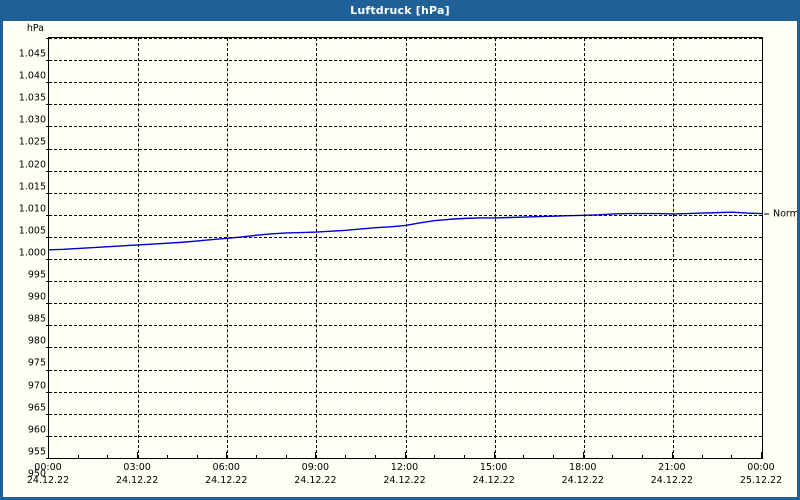 This screenshot has height=500, width=800. What do you see at coordinates (672, 467) in the screenshot?
I see `x-axis-tick-time: 21:00` at bounding box center [672, 467].